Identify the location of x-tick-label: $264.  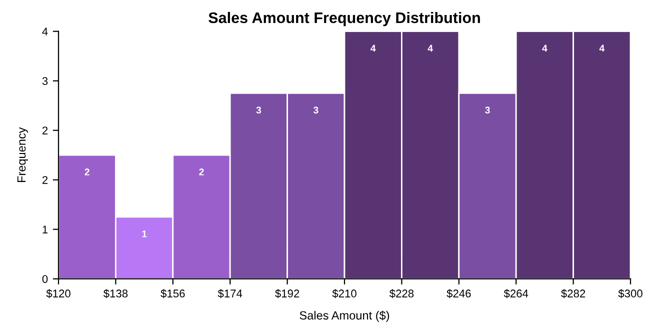
(516, 293).